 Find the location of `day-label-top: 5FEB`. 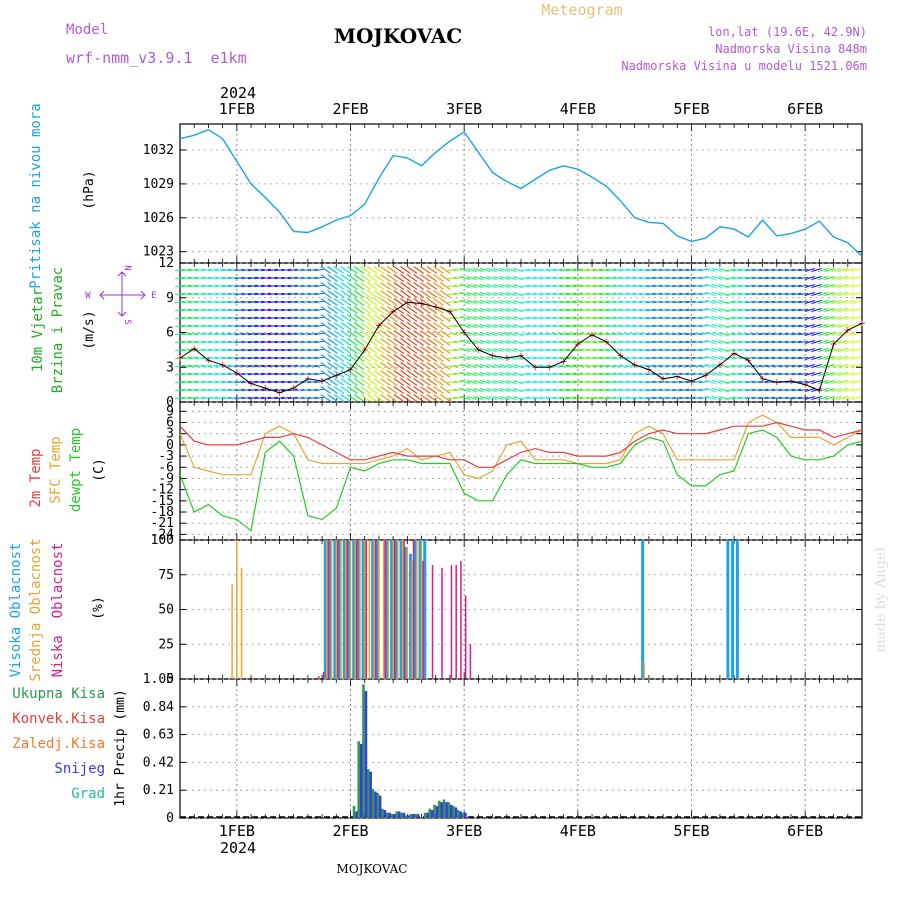

day-label-top: 5FEB is located at coordinates (691, 109).